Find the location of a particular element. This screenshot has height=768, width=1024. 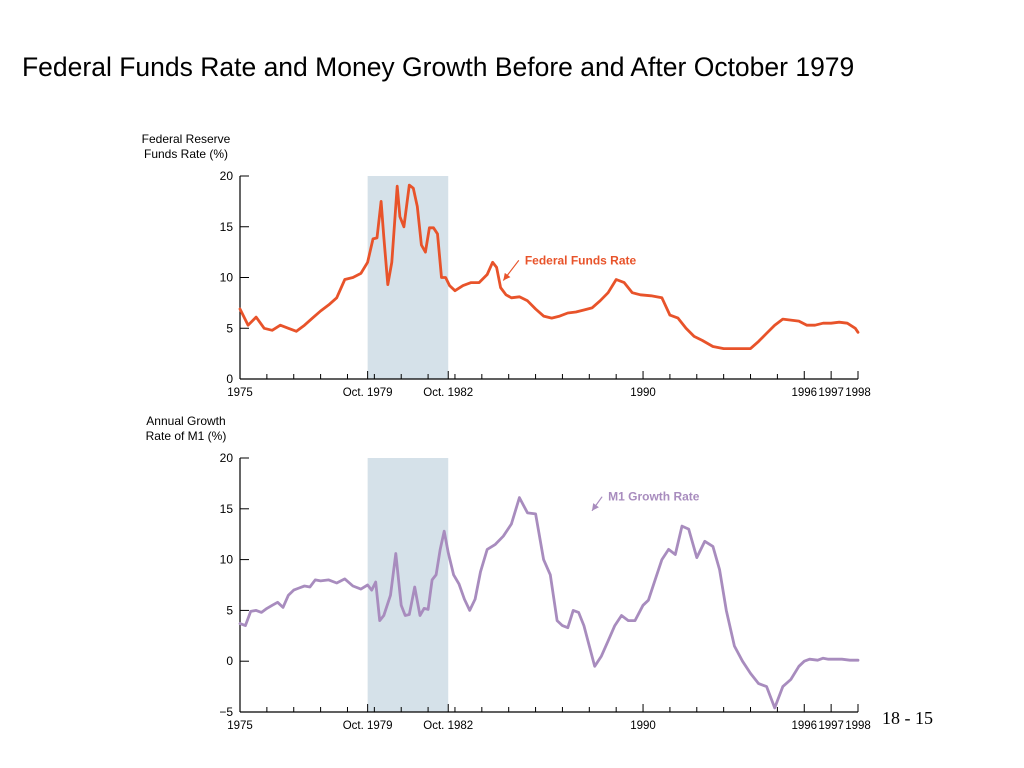

m1-annotation-arrowhead is located at coordinates (595, 507).